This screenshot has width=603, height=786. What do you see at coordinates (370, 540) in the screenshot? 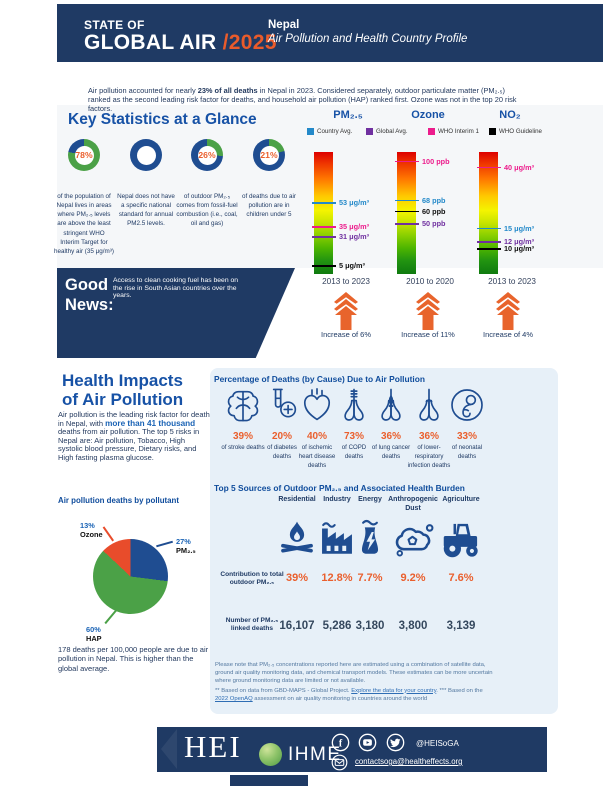
I see `power-plant-icon` at bounding box center [370, 540].